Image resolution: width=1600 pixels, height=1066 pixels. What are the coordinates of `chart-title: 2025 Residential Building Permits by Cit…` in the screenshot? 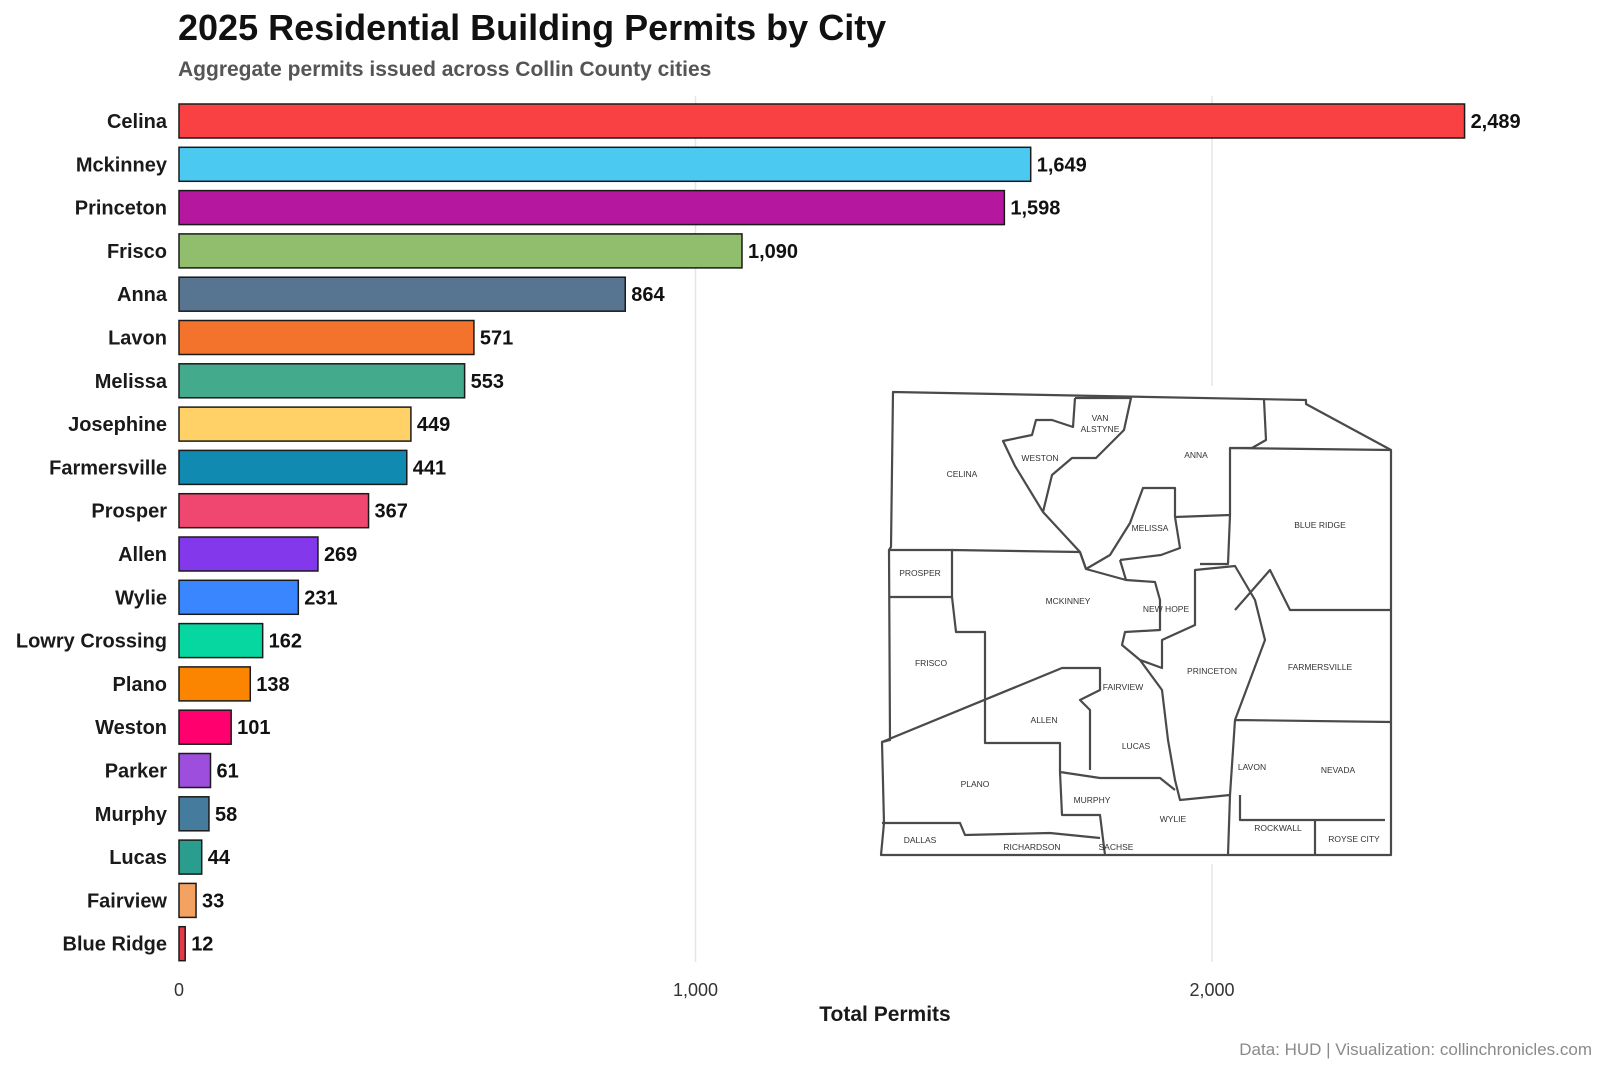 It's located at (532, 27).